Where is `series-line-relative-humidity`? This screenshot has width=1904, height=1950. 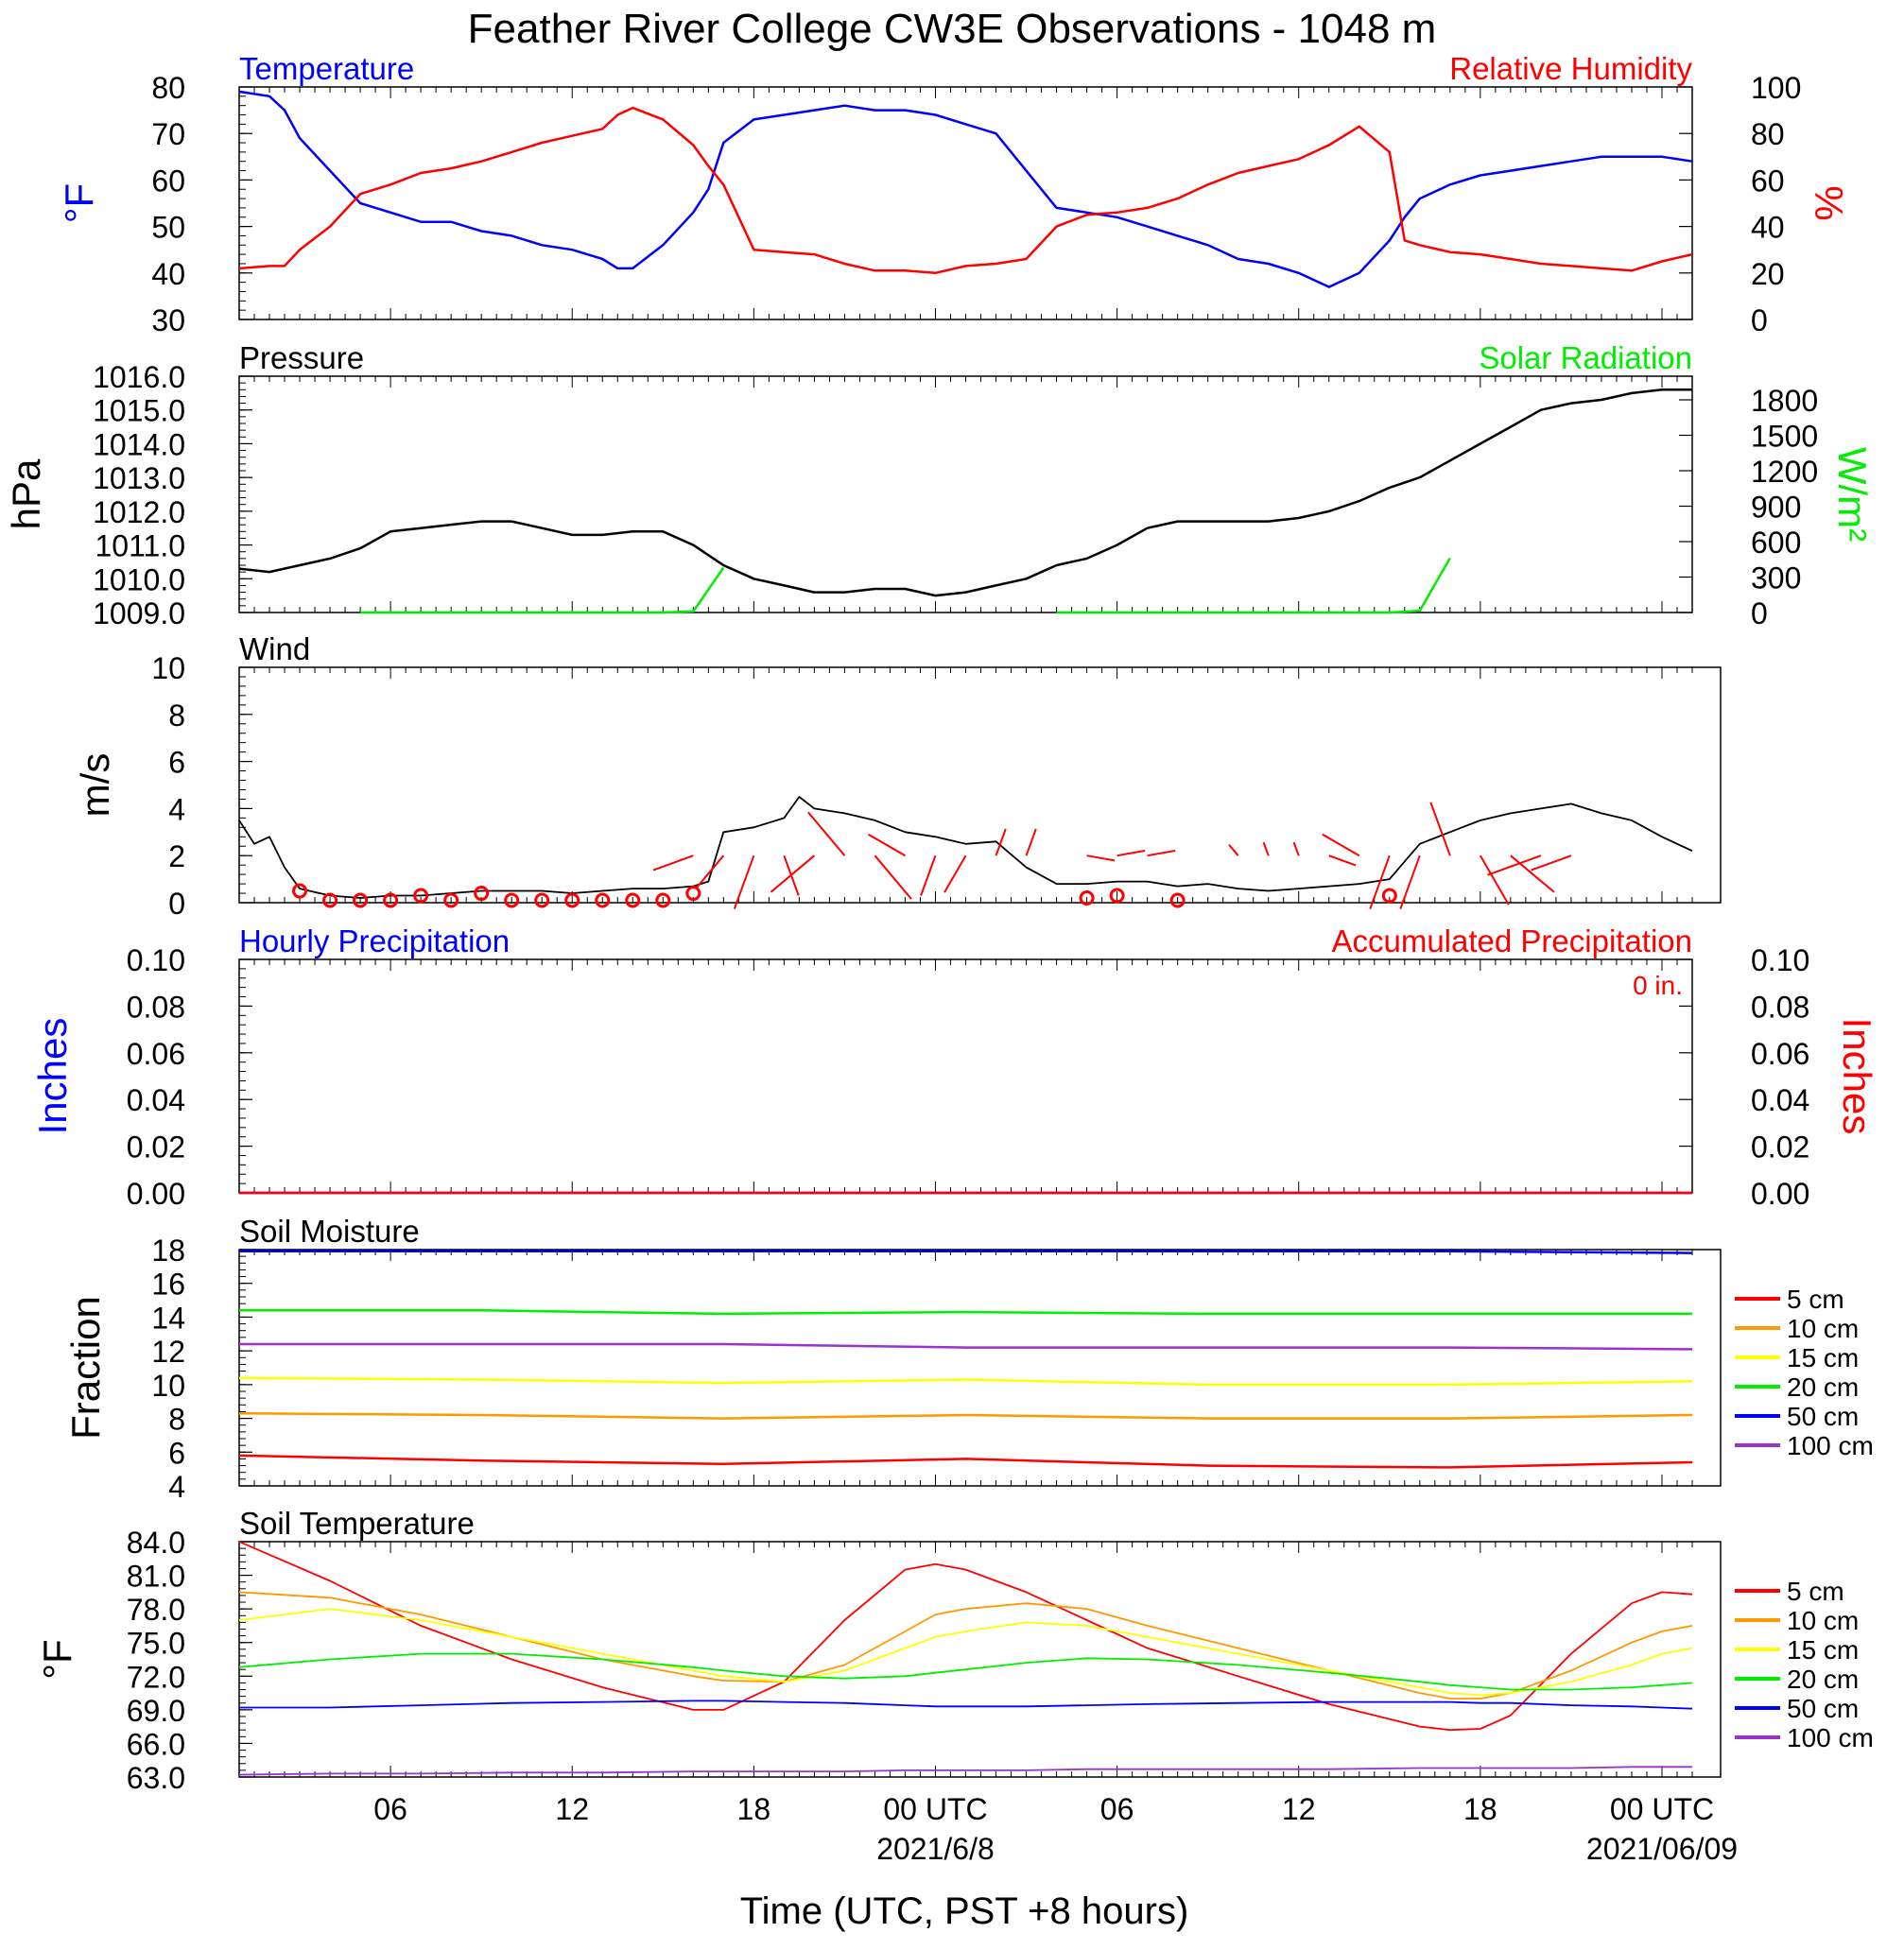
series-line-relative-humidity is located at coordinates (966, 190).